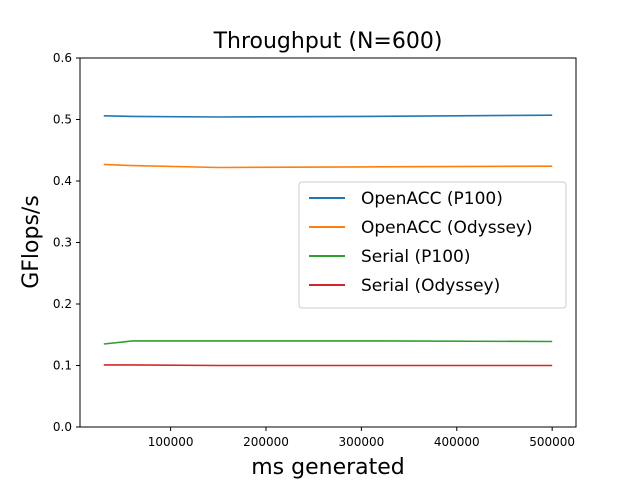  What do you see at coordinates (62, 427) in the screenshot?
I see `y-tick-label: 0.0` at bounding box center [62, 427].